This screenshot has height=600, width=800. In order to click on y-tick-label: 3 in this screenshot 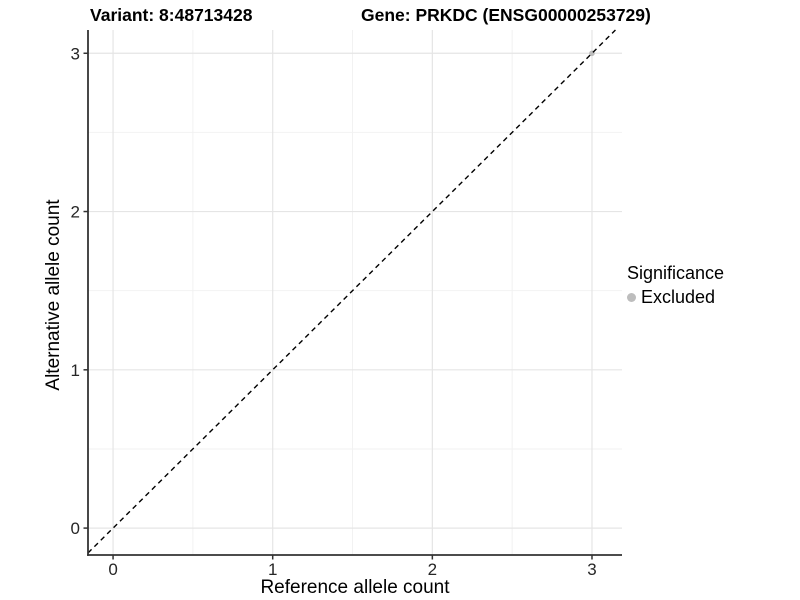, I will do `click(75, 53)`.